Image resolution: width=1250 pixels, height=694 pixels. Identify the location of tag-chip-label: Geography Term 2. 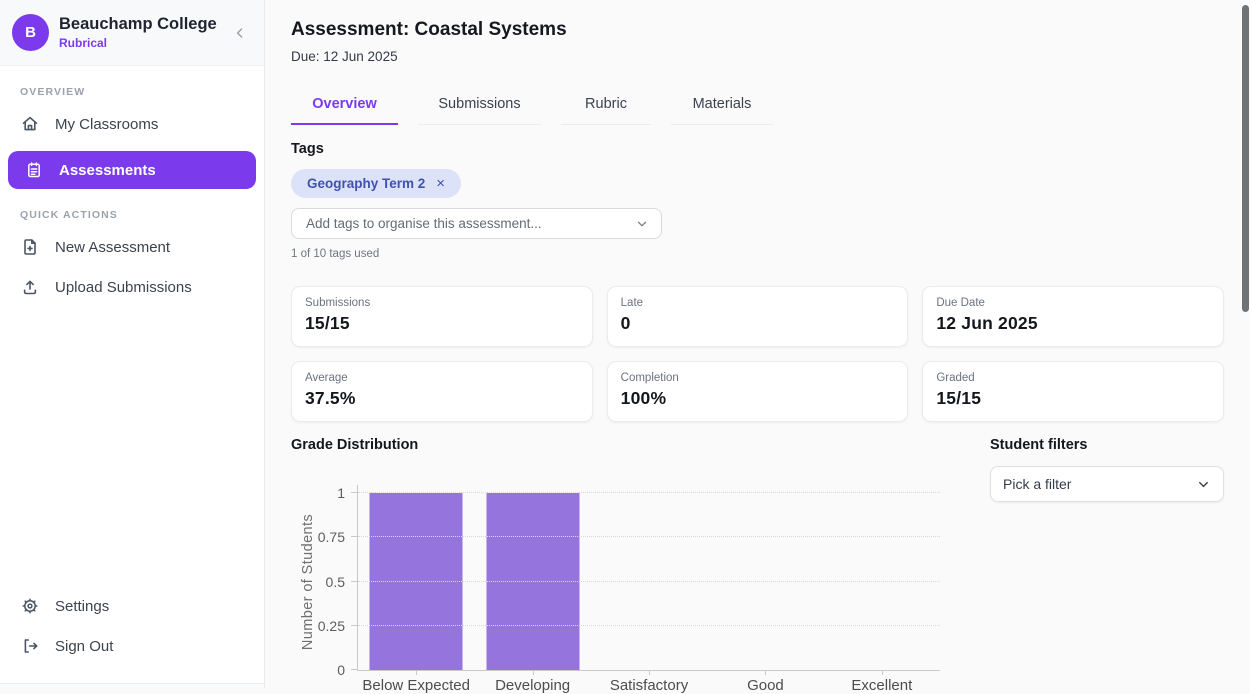
(366, 183).